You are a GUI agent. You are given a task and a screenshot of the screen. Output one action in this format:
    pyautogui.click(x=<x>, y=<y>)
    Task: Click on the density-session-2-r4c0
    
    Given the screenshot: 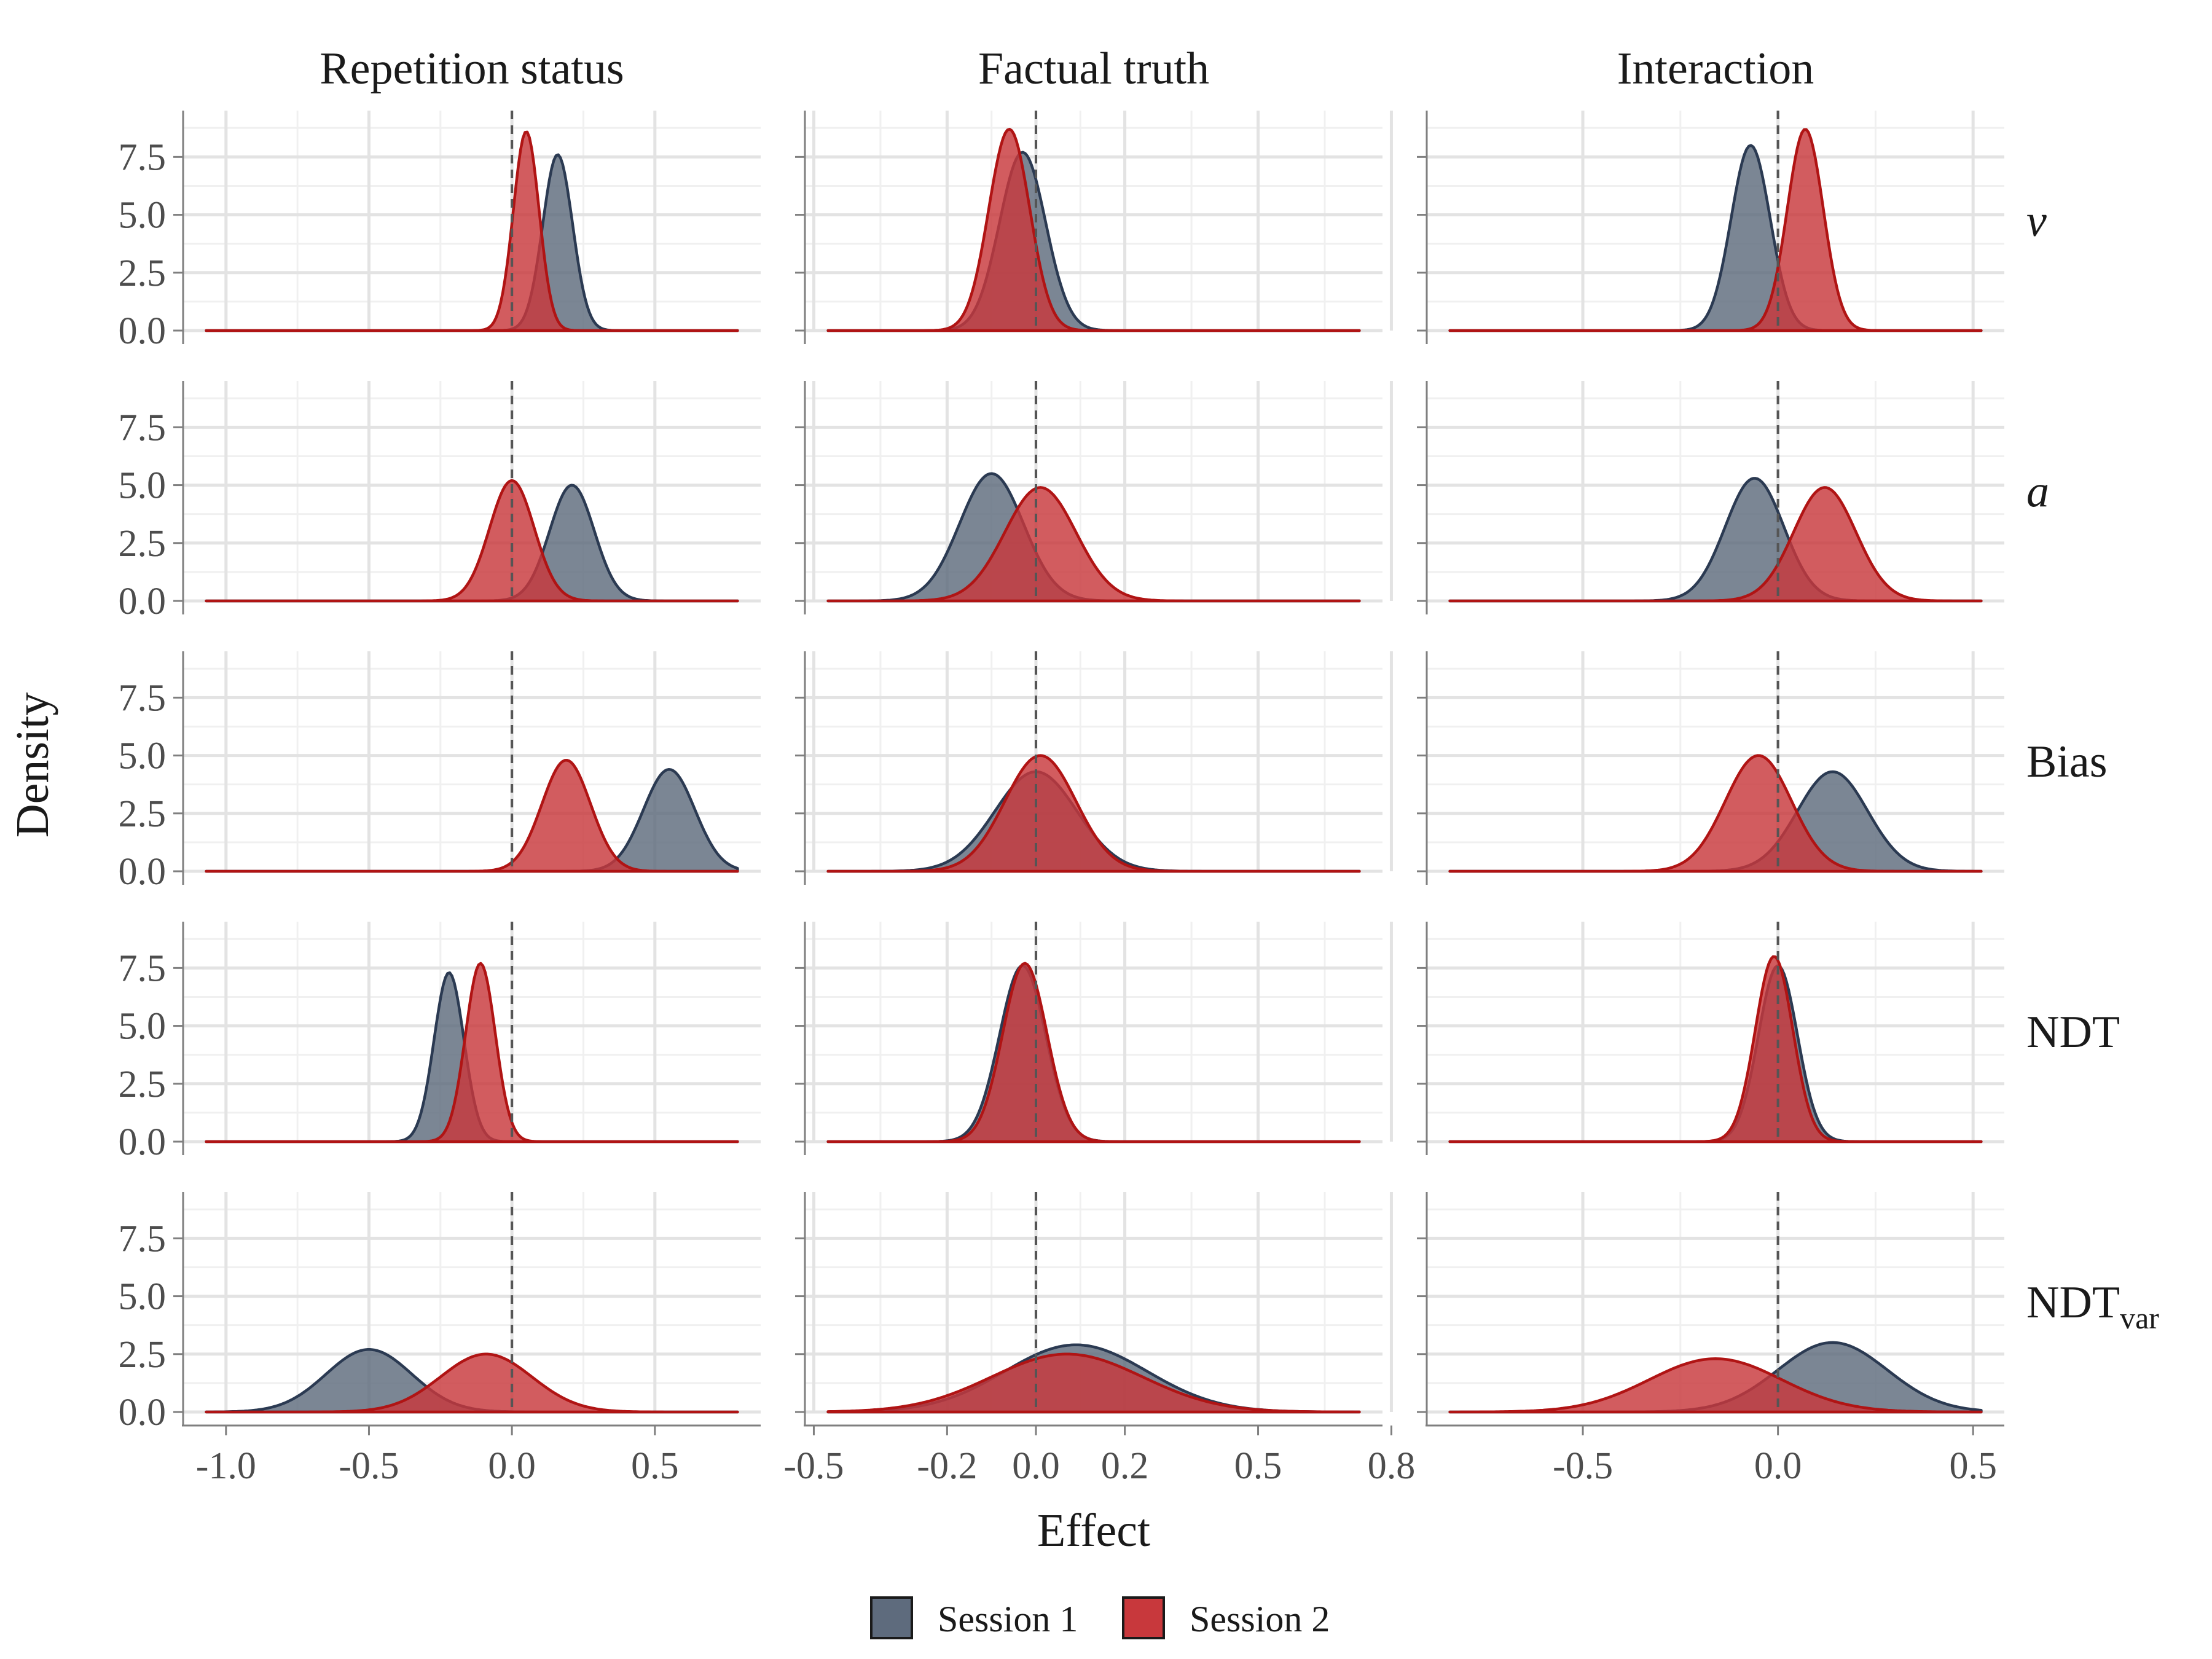 What is the action you would take?
    pyautogui.click(x=472, y=1383)
    